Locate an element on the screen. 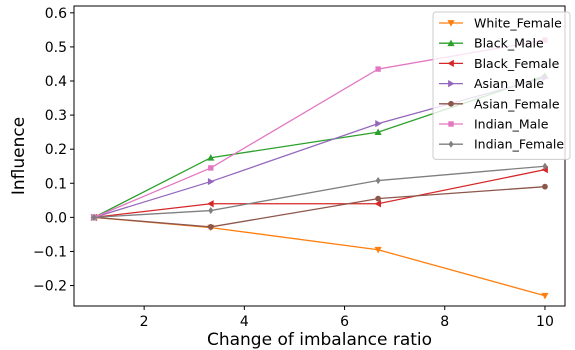 Image resolution: width=575 pixels, height=350 pixels. legend-box is located at coordinates (501, 85).